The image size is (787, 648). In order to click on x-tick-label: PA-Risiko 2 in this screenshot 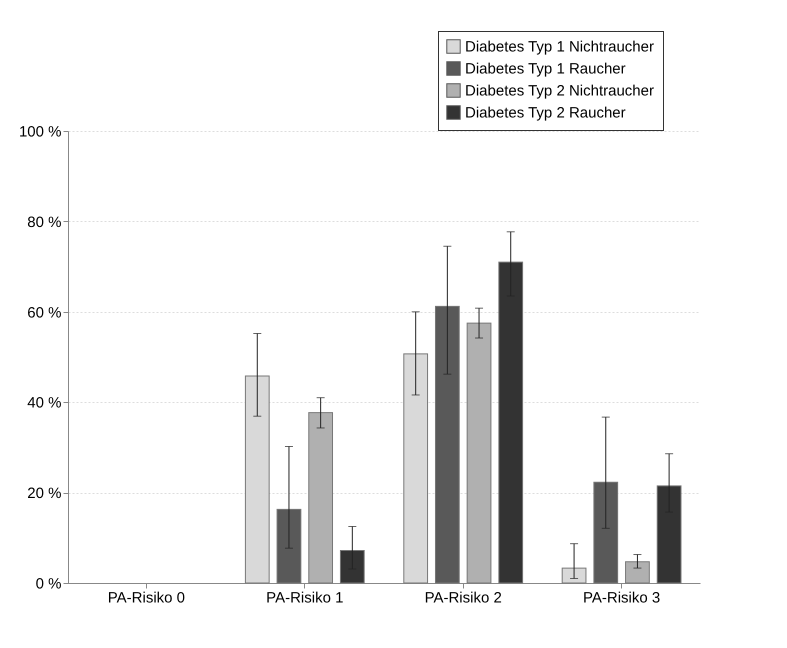, I will do `click(463, 598)`.